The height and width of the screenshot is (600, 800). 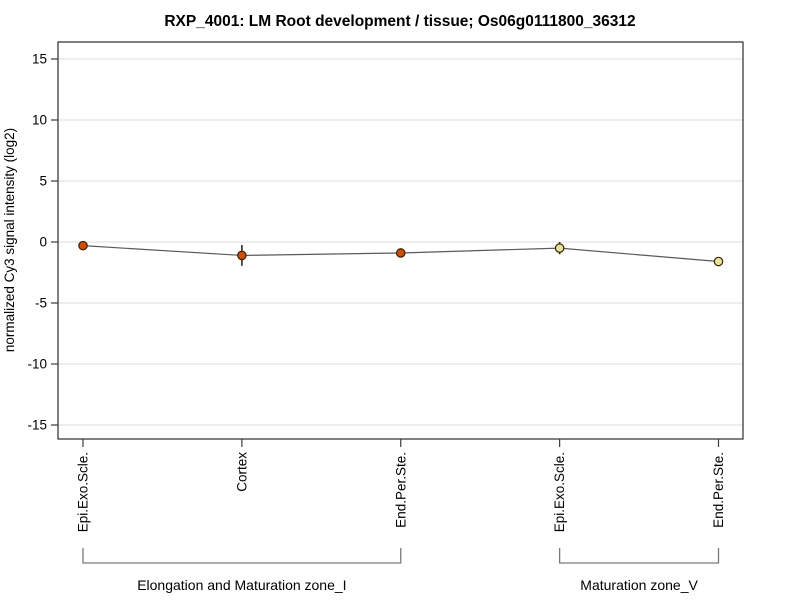 What do you see at coordinates (43, 181) in the screenshot?
I see `y-tick-label: 5` at bounding box center [43, 181].